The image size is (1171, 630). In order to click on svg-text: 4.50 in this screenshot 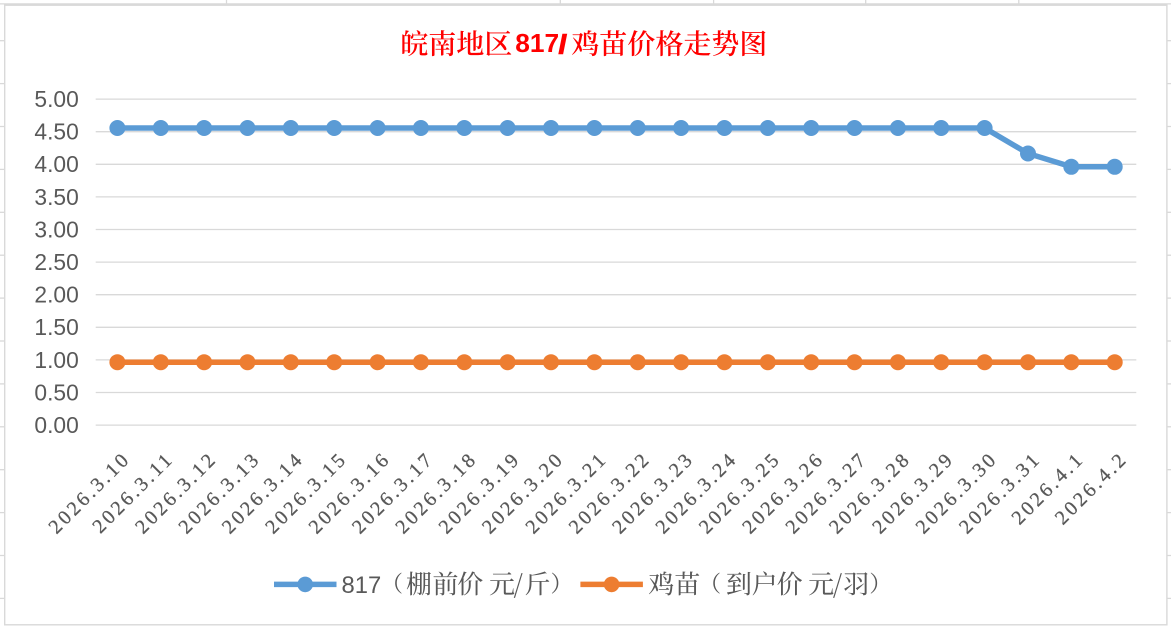, I will do `click(56, 132)`.